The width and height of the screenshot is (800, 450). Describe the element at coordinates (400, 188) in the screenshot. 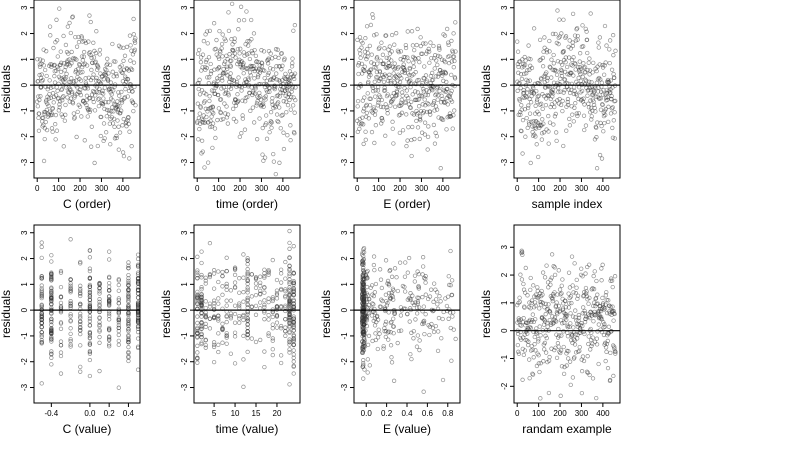

I see `x-tick-label: 200` at that location.